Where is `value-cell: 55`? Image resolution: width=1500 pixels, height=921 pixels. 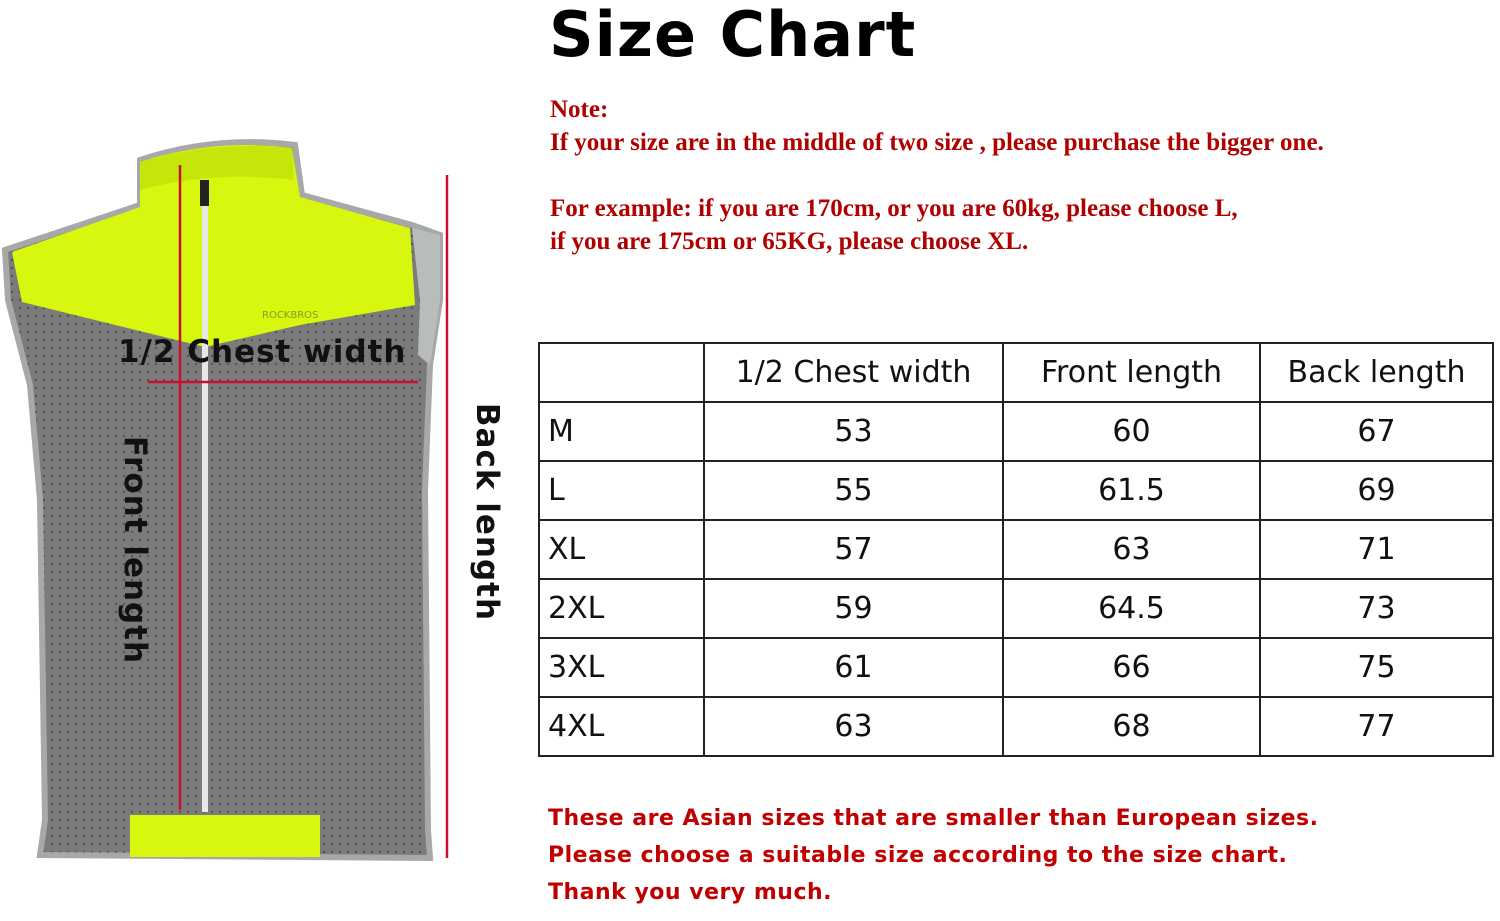
value-cell: 55 is located at coordinates (853, 490).